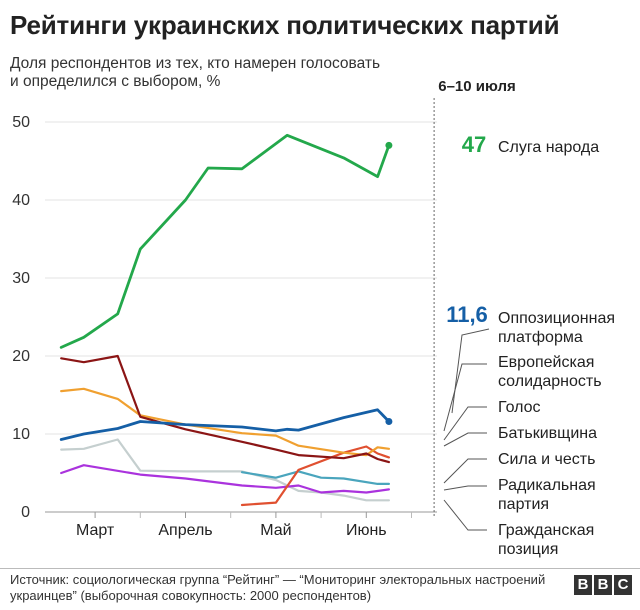  What do you see at coordinates (25, 512) in the screenshot?
I see `y-tick-label: 0` at bounding box center [25, 512].